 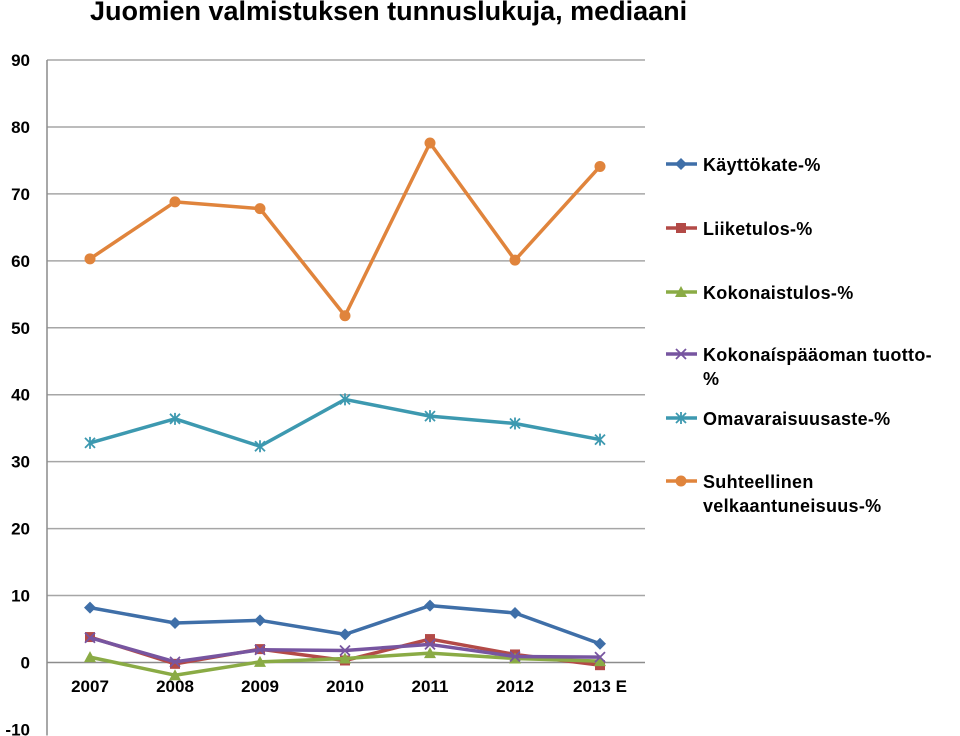 What do you see at coordinates (25, 663) in the screenshot?
I see `y-tick-label: 0` at bounding box center [25, 663].